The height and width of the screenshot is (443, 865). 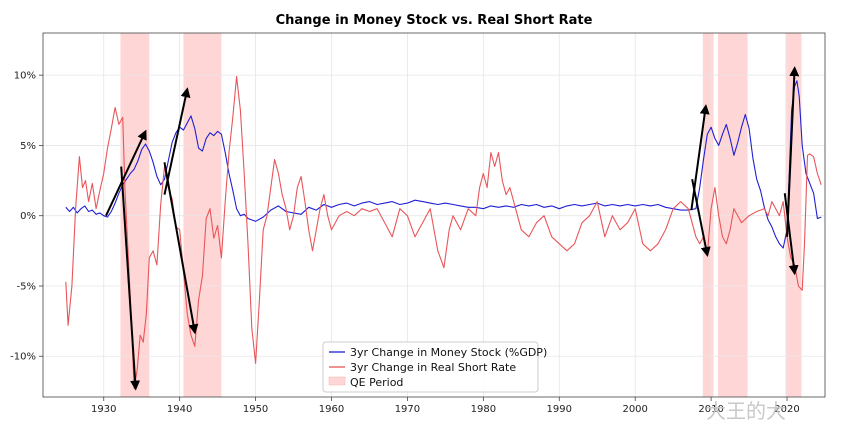 What do you see at coordinates (255, 409) in the screenshot?
I see `x-tick-label-2: 1950` at bounding box center [255, 409].